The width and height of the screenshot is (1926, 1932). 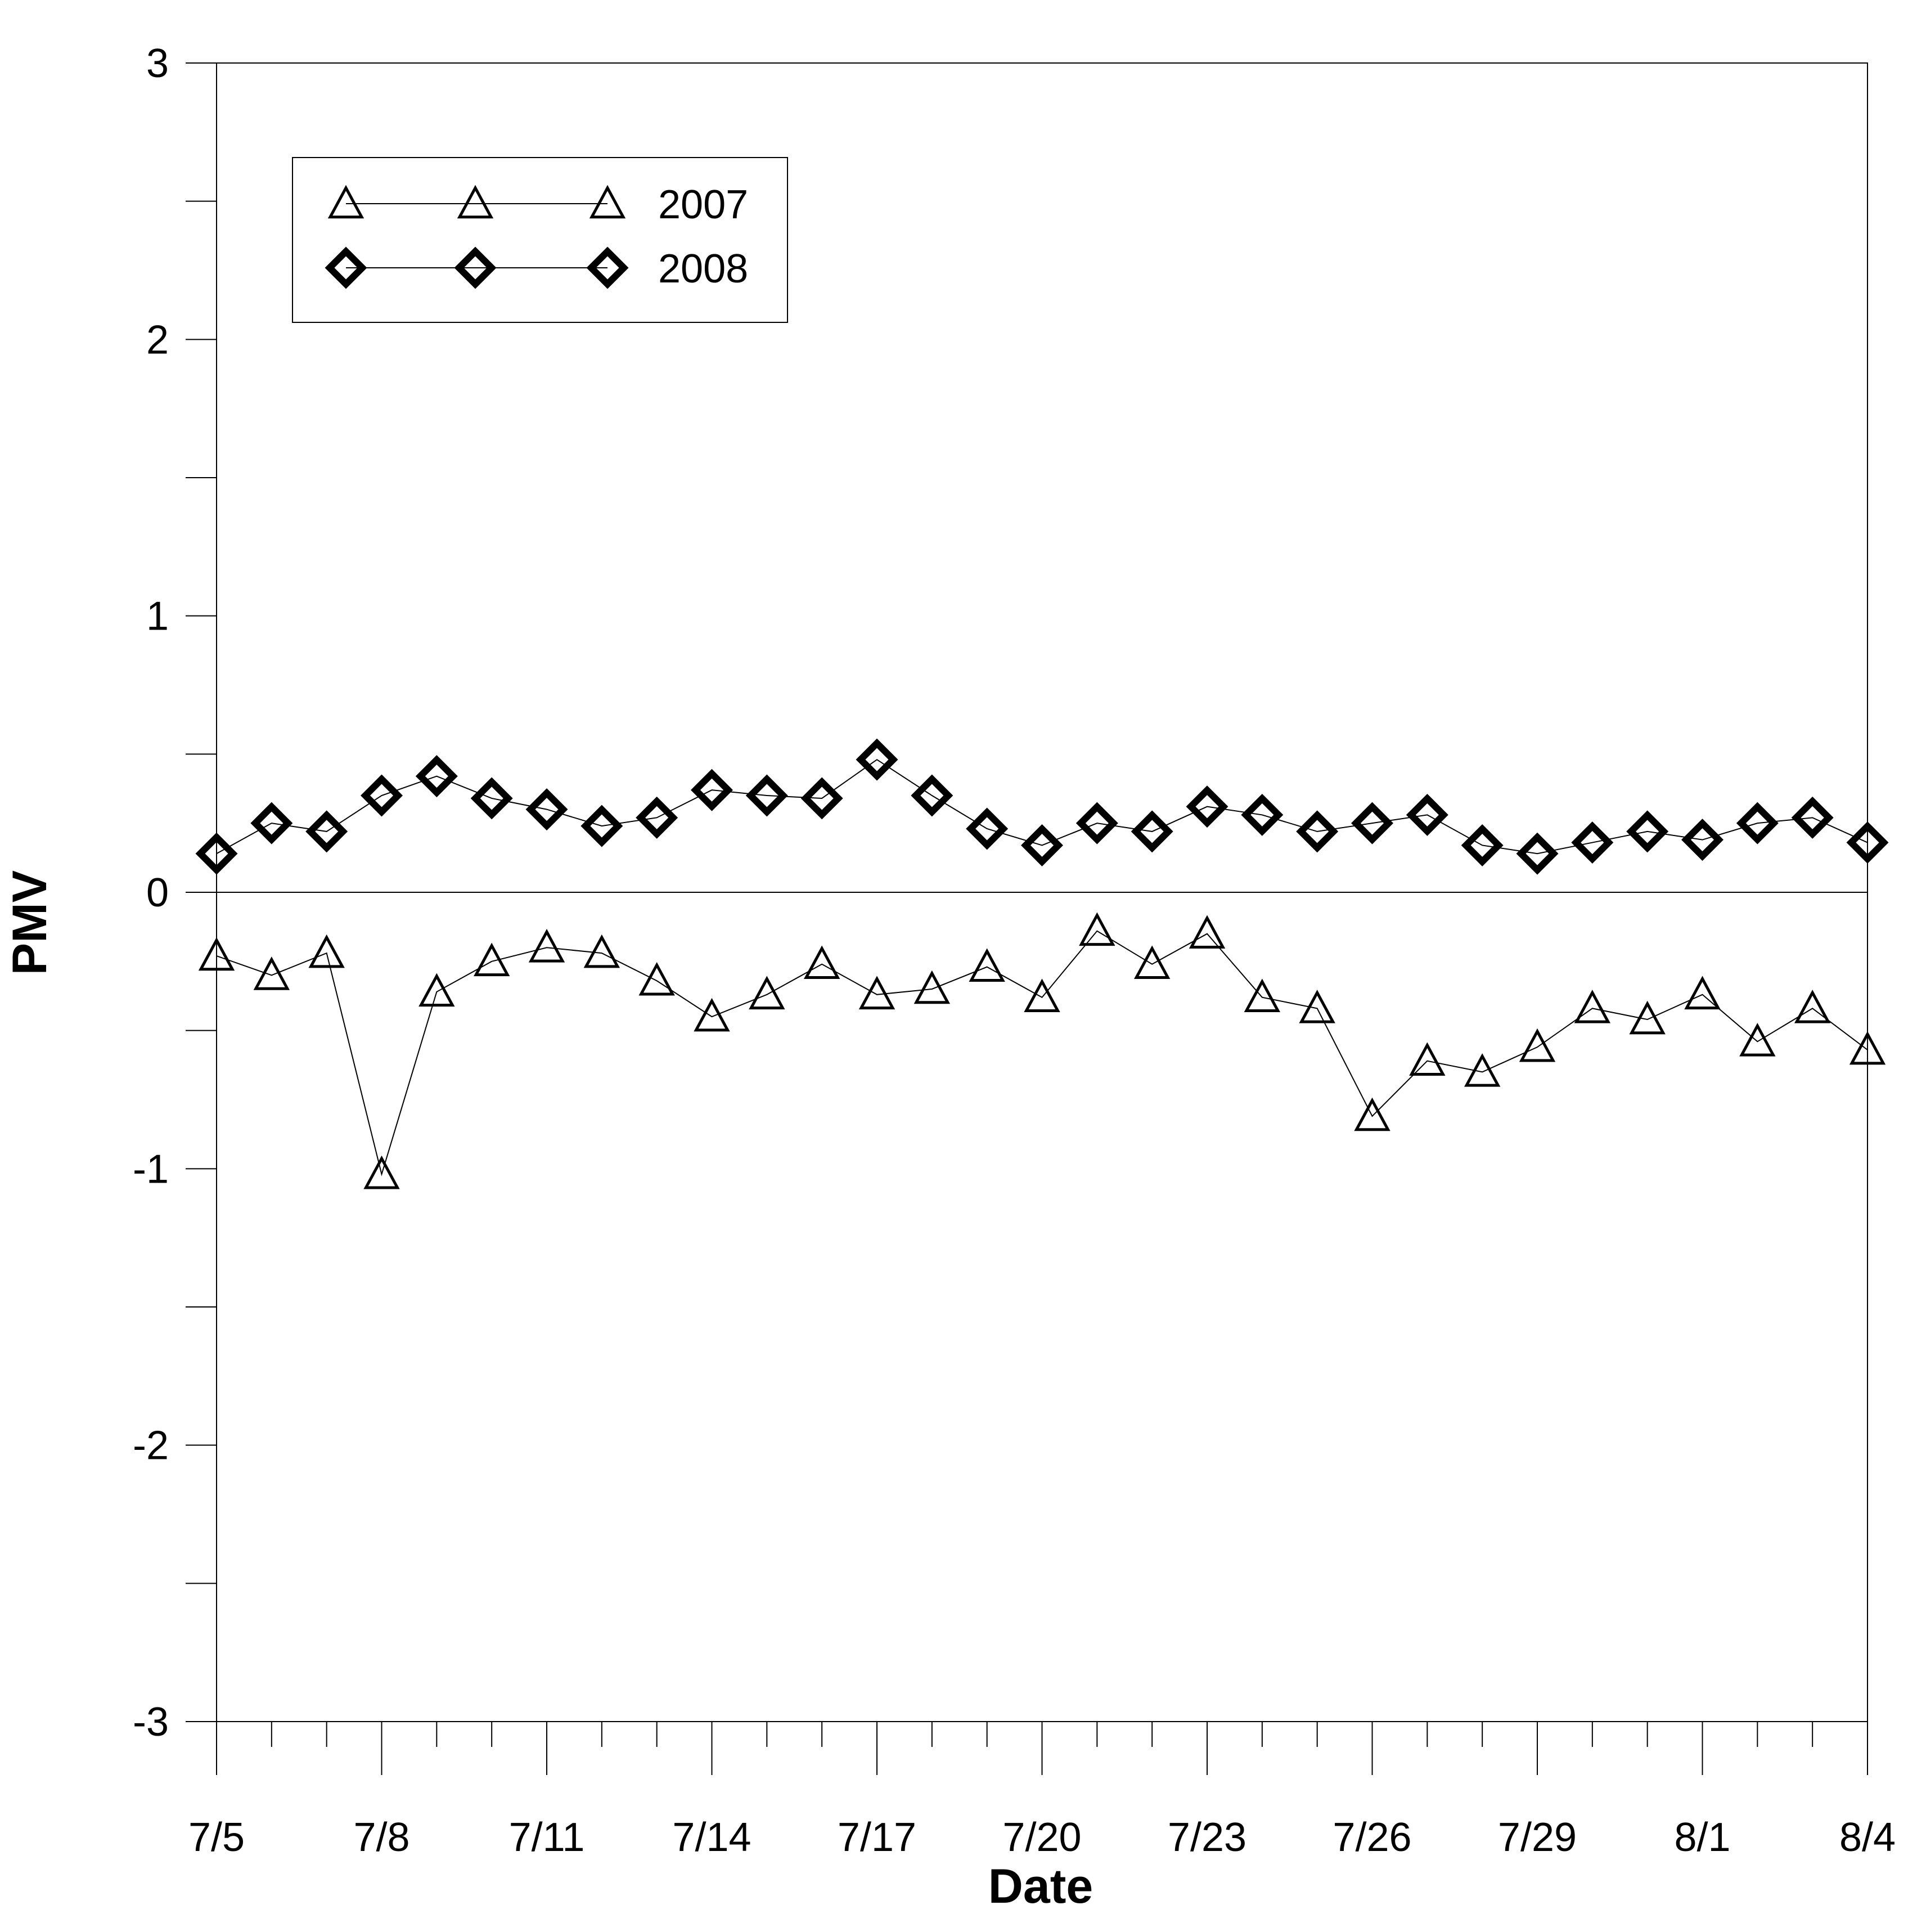 I want to click on y-axis-title: PMV, so click(x=30, y=923).